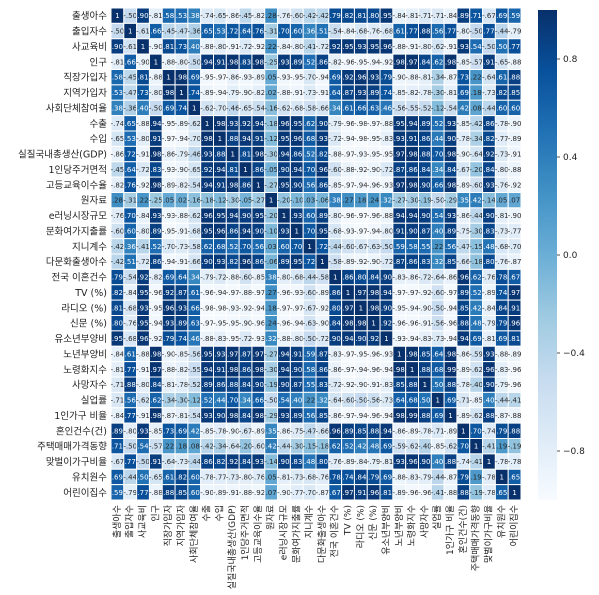  Describe the element at coordinates (207, 401) in the screenshot. I see `cell-value-label: .52` at that location.